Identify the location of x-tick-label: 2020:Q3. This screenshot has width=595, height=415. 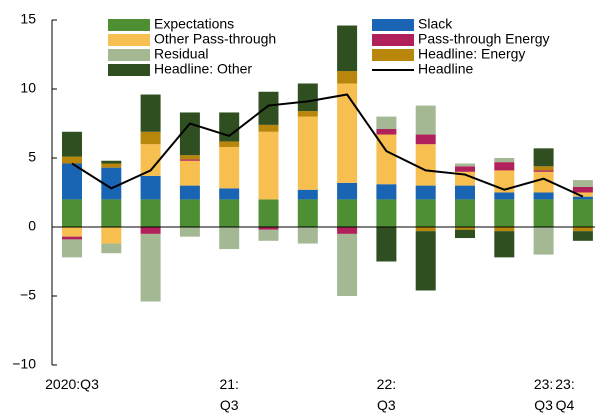
(72, 384).